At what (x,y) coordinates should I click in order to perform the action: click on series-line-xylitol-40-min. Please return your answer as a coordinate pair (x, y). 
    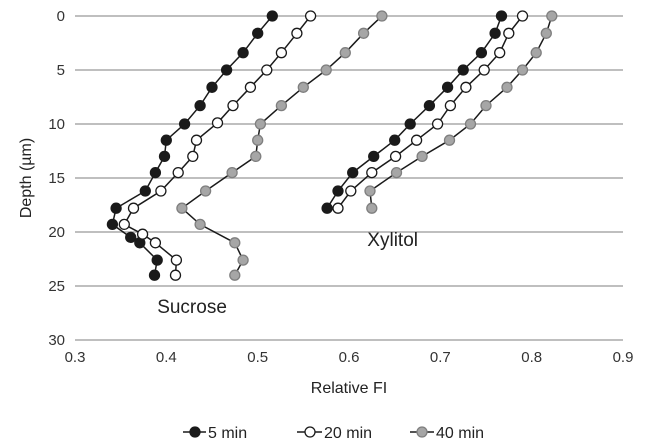
    Looking at the image, I should click on (461, 112).